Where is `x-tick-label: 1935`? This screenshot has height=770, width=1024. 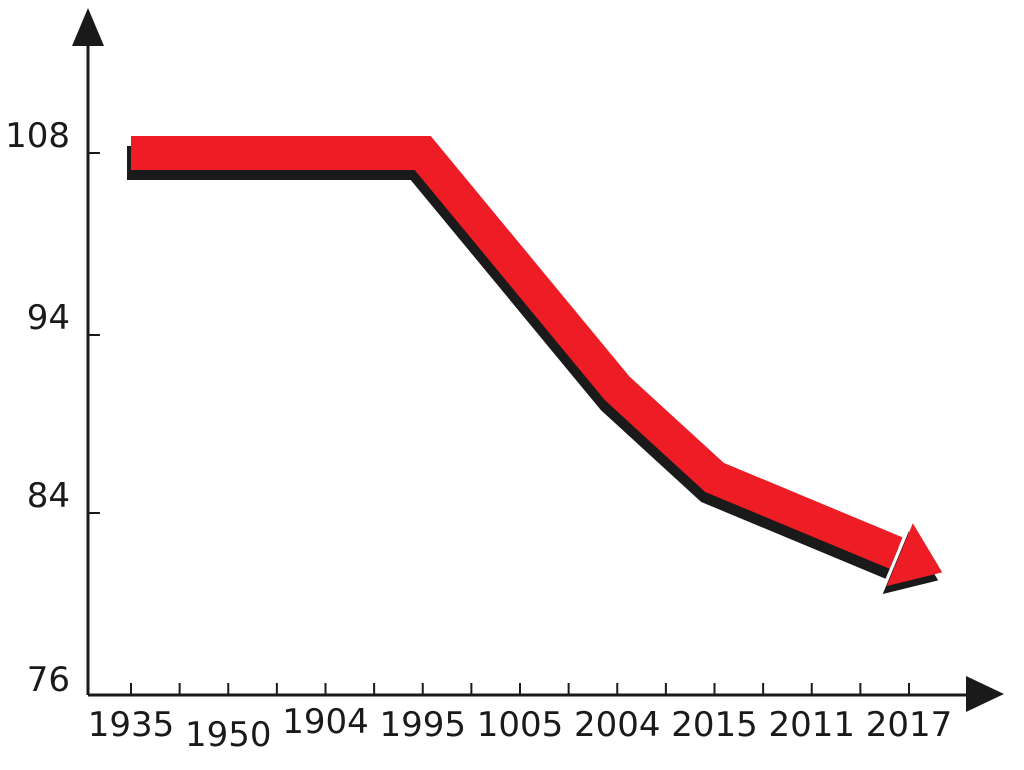
x-tick-label: 1935 is located at coordinates (131, 725).